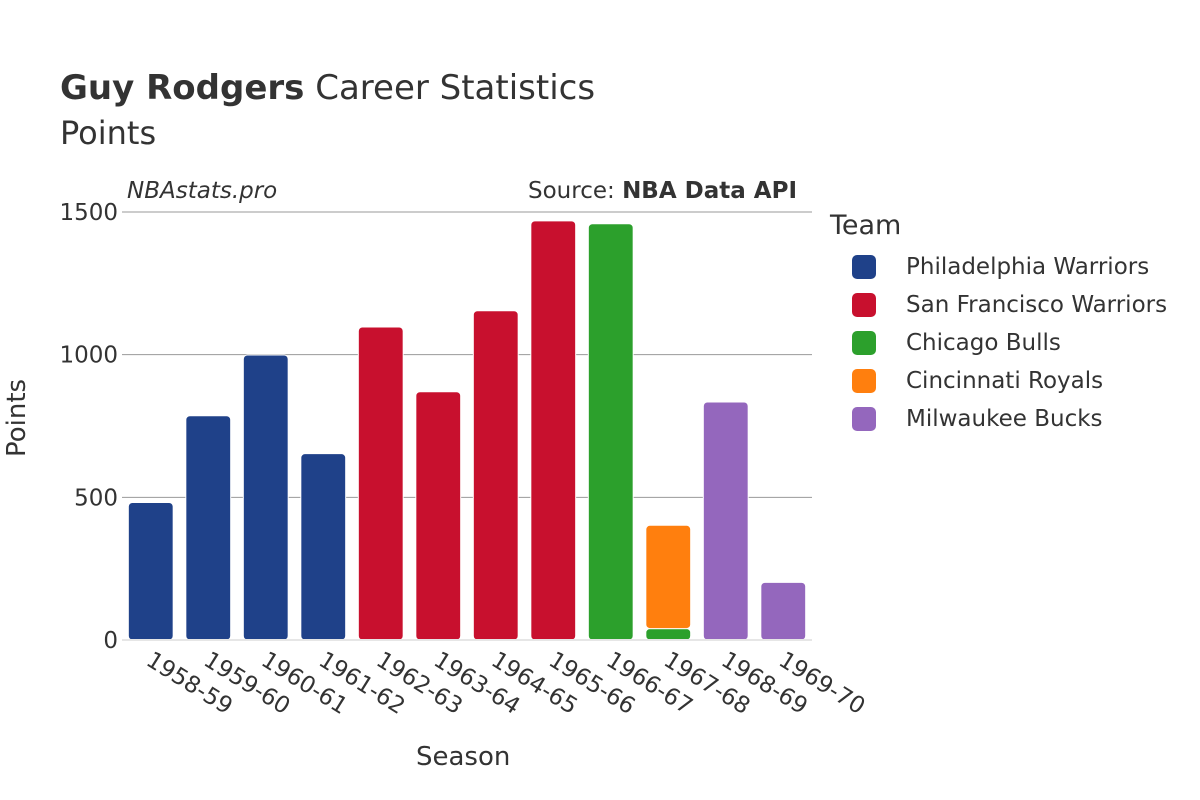 This screenshot has height=800, width=1200. What do you see at coordinates (17, 418) in the screenshot?
I see `y-axis-label: Points` at bounding box center [17, 418].